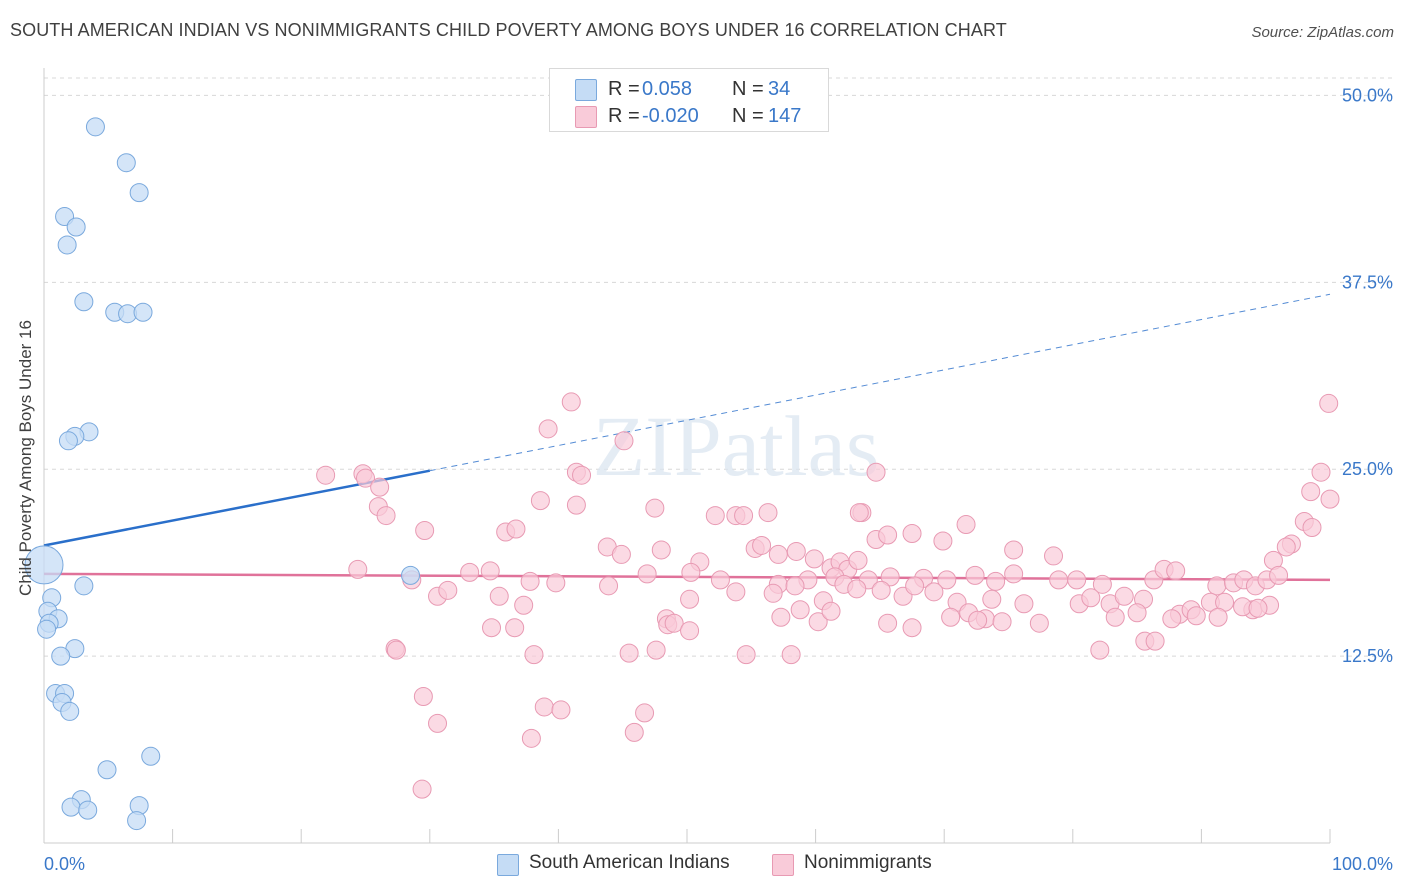 The image size is (1406, 892). I want to click on source-label: Source: ZipAtlas.com, so click(1322, 32).